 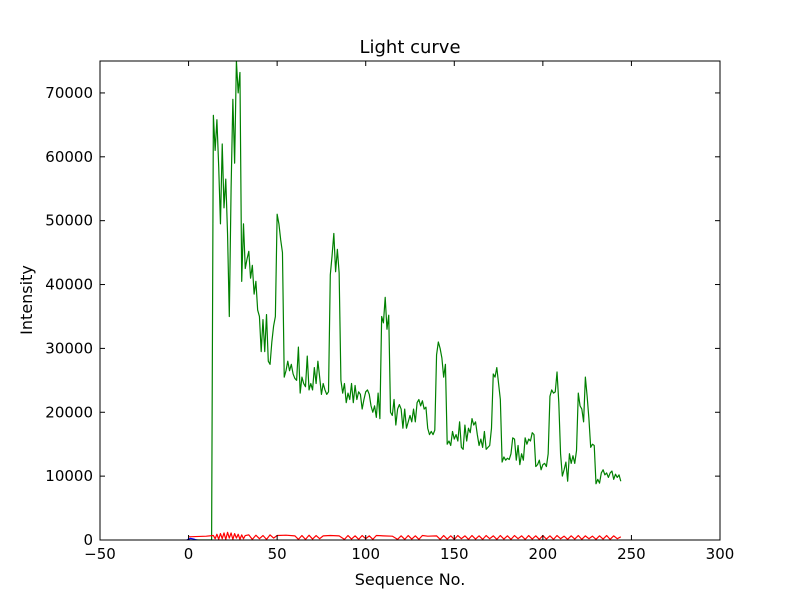 What do you see at coordinates (277, 554) in the screenshot?
I see `x-tick-label: 50` at bounding box center [277, 554].